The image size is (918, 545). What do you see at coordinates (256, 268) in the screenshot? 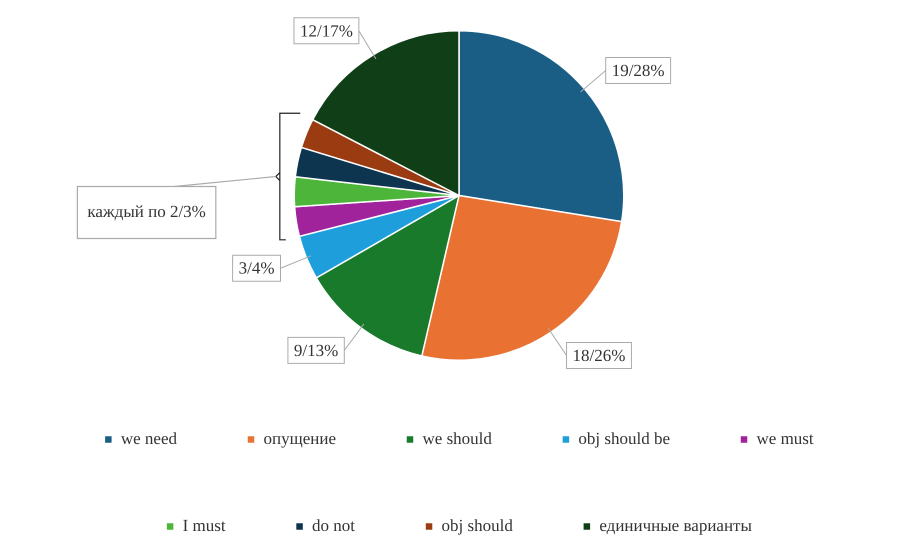
I see `data-label: 3/4%` at bounding box center [256, 268].